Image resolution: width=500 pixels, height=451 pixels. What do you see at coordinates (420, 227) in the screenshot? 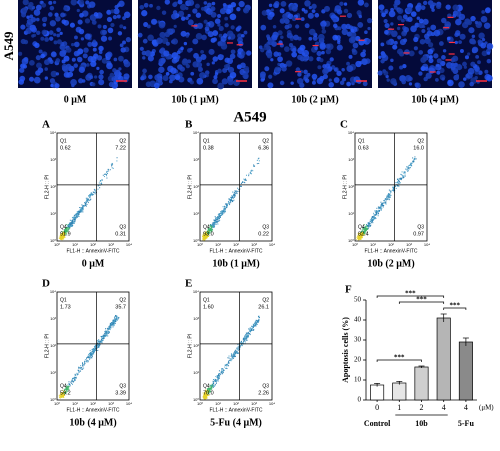
I see `quadrant-name: Q3` at bounding box center [420, 227].